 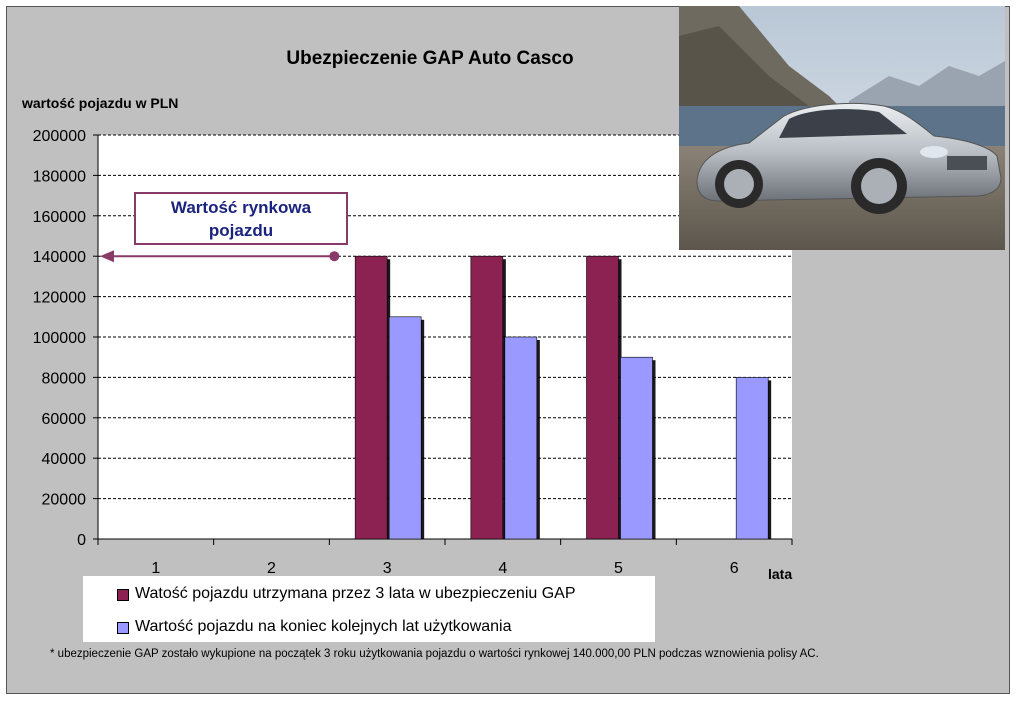 What do you see at coordinates (123, 595) in the screenshot?
I see `legend-swatch-gap` at bounding box center [123, 595].